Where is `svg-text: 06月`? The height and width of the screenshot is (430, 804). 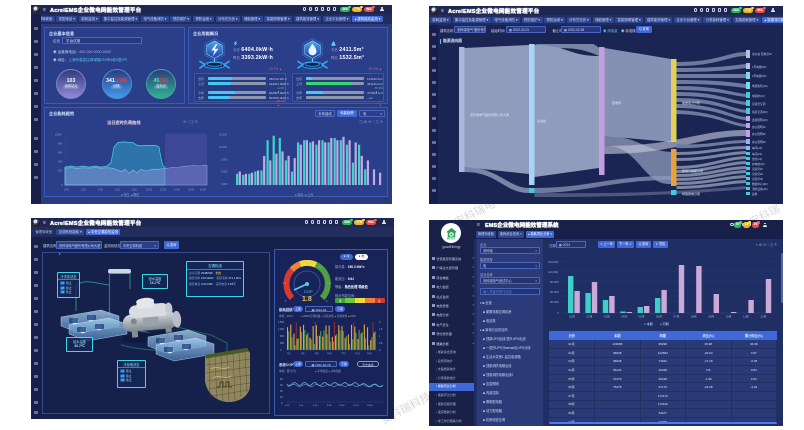
svg-text: 06月 is located at coordinates (659, 317).